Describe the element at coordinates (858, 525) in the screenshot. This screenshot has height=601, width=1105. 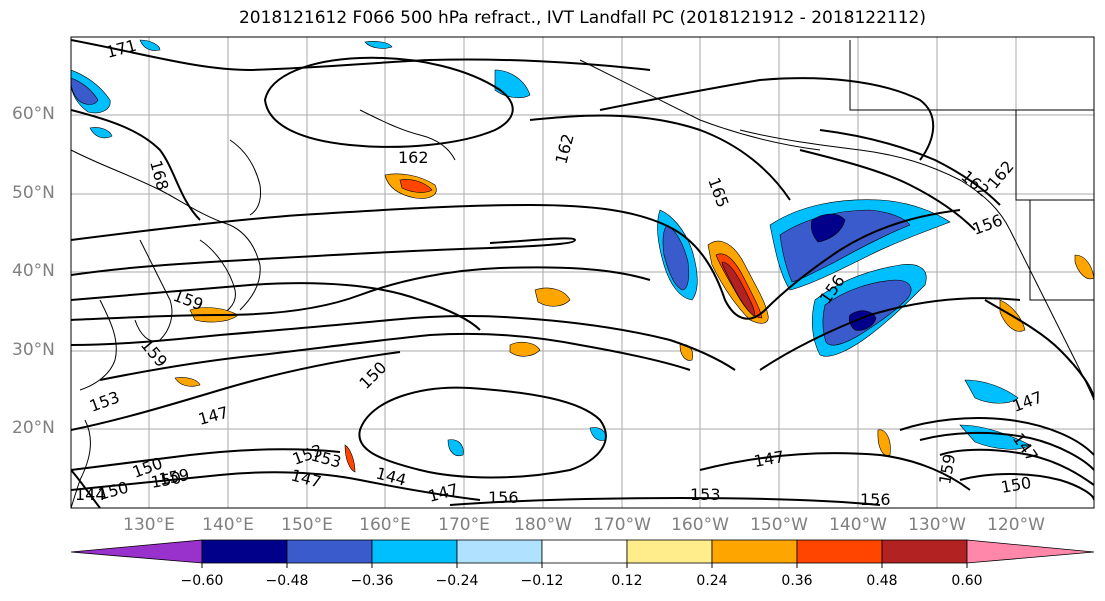
I see `lon-label: 140°W` at that location.